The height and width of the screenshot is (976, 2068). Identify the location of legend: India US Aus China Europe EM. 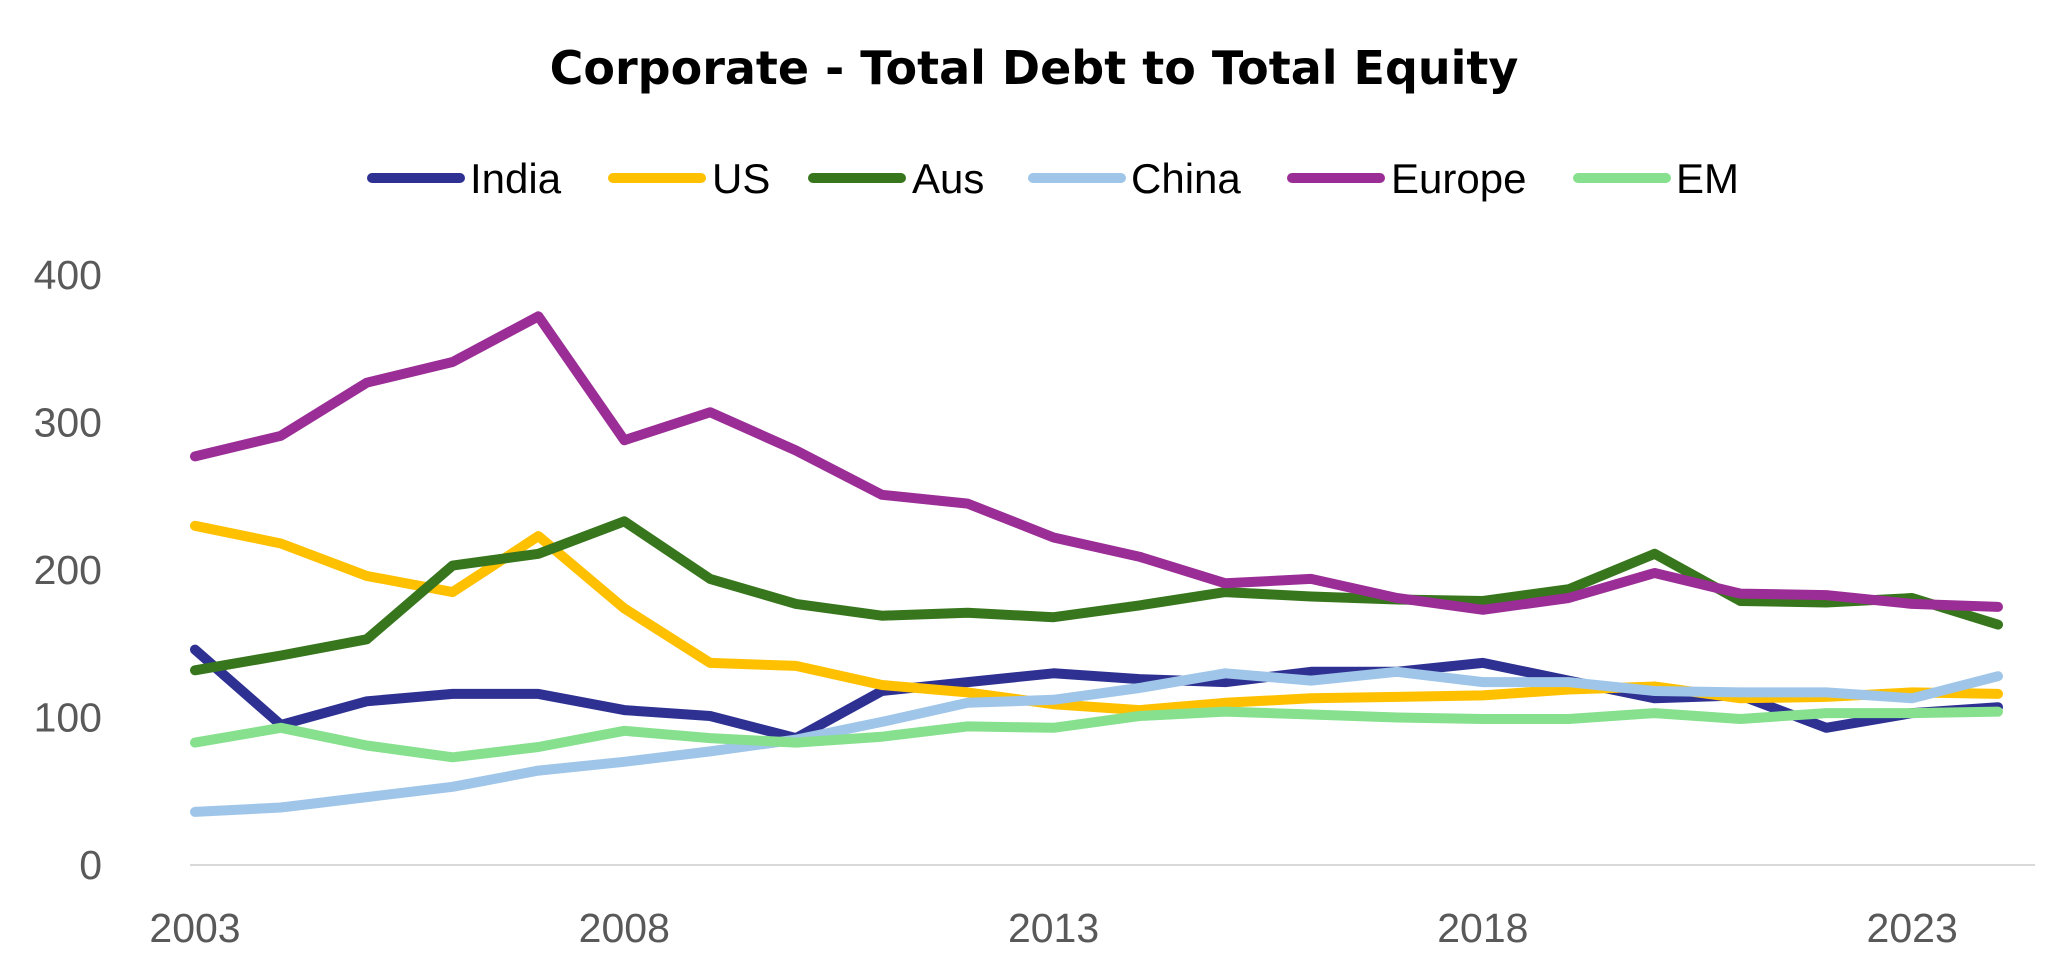
(1053, 178).